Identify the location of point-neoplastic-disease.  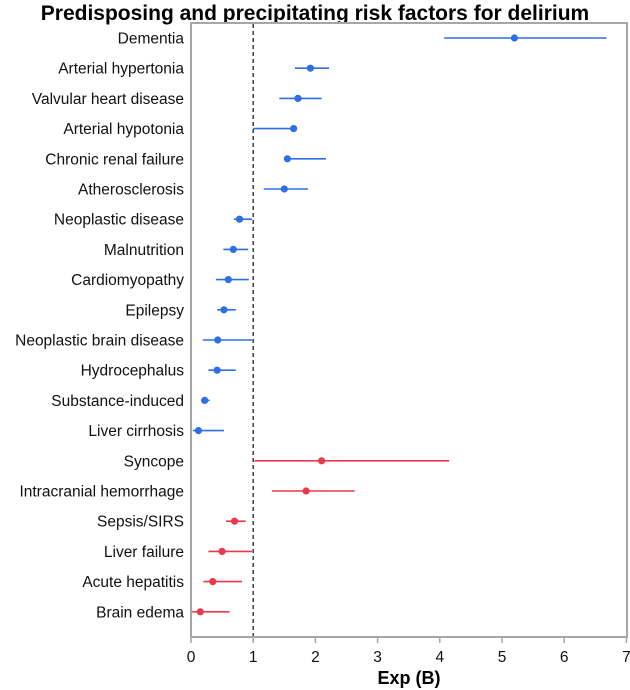
(239, 219).